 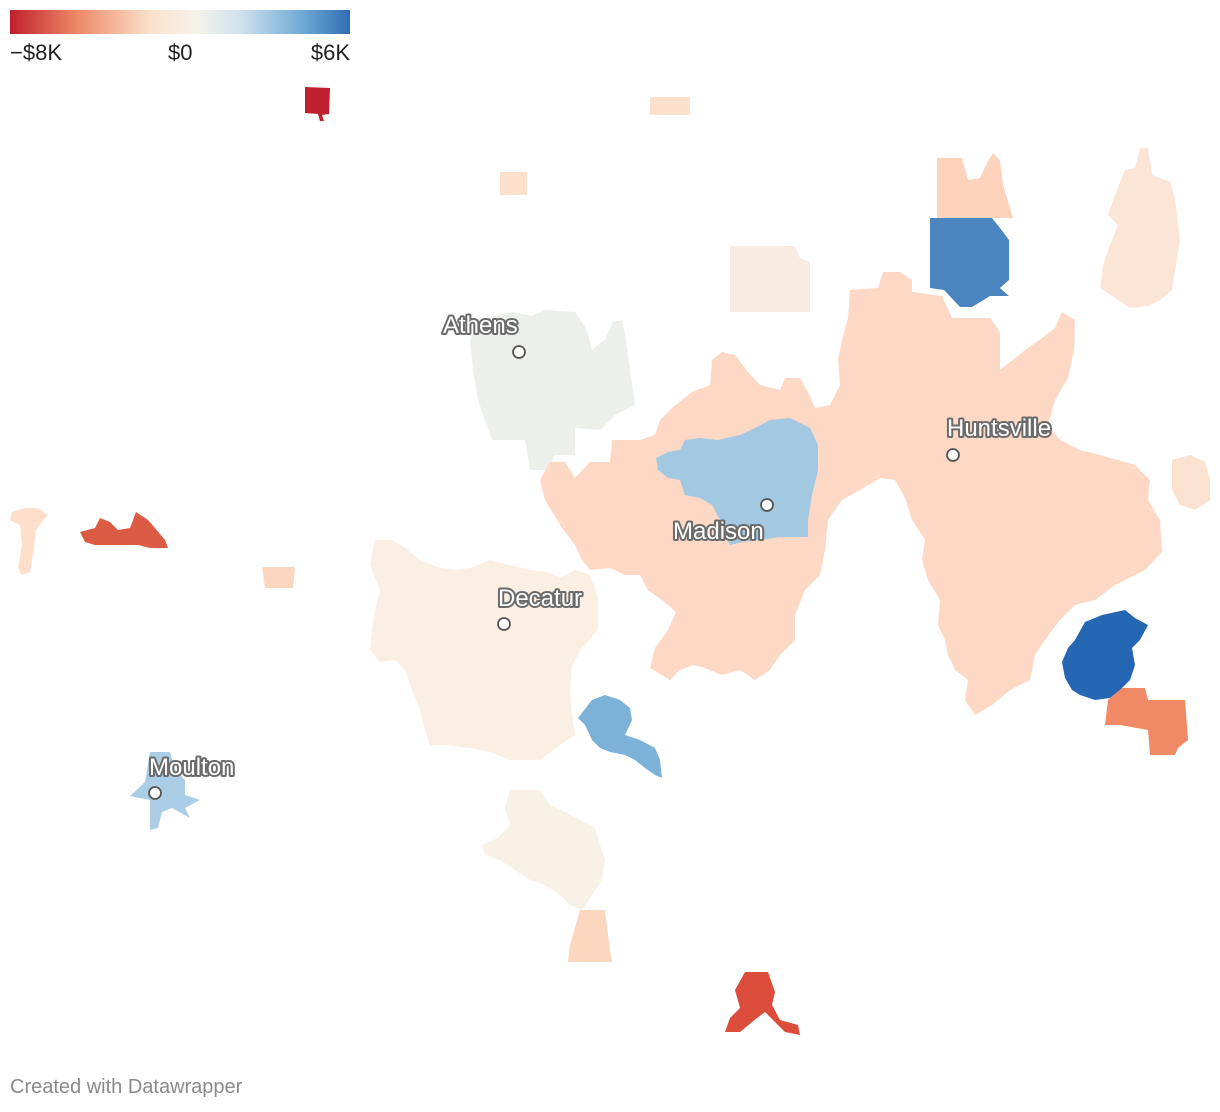 I want to click on region-athens, so click(x=552, y=390).